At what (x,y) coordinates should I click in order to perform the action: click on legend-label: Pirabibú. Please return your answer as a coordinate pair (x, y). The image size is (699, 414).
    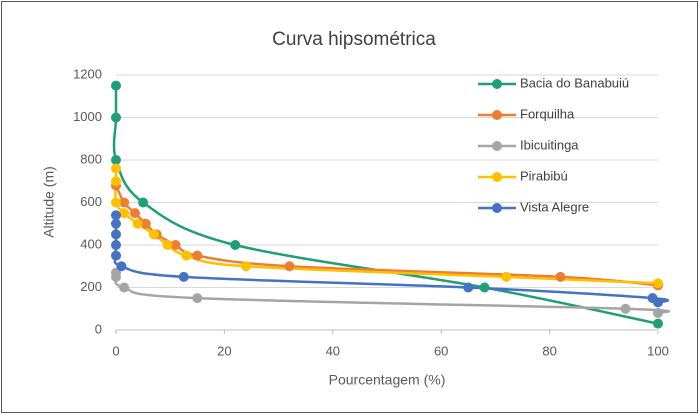
    Looking at the image, I should click on (544, 175).